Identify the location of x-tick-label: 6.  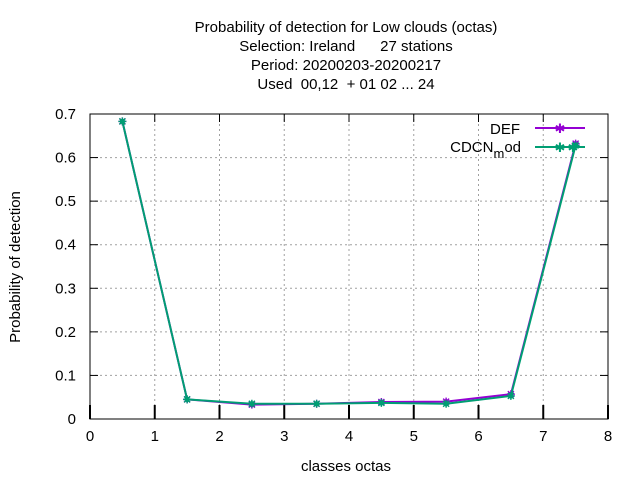
(478, 436).